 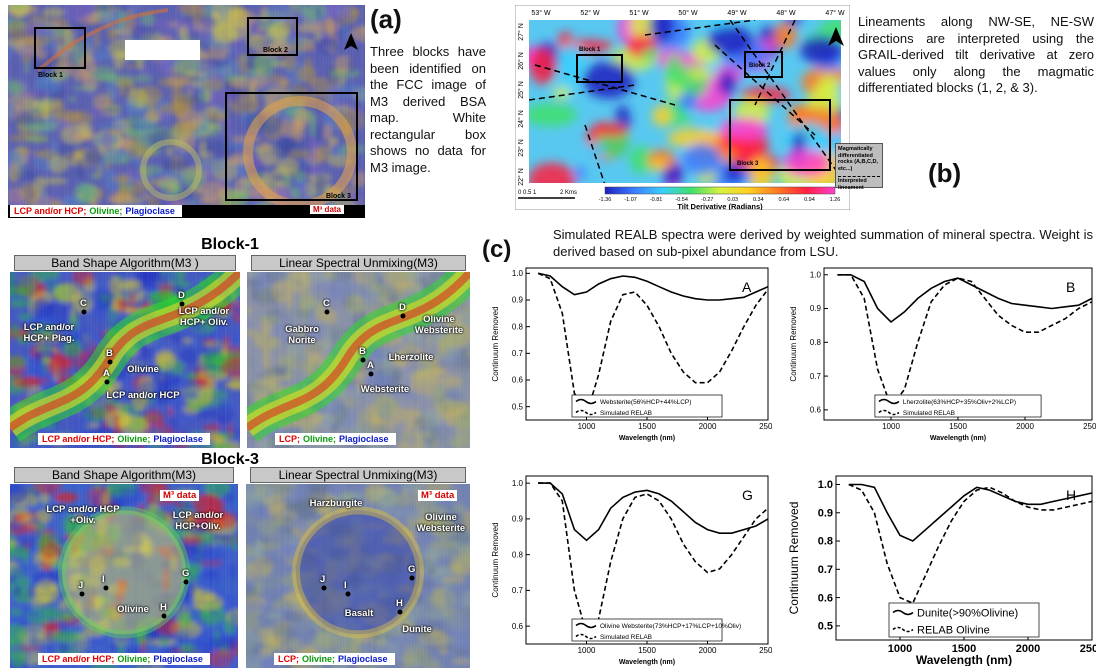 I want to click on legend-box, so click(x=647, y=630).